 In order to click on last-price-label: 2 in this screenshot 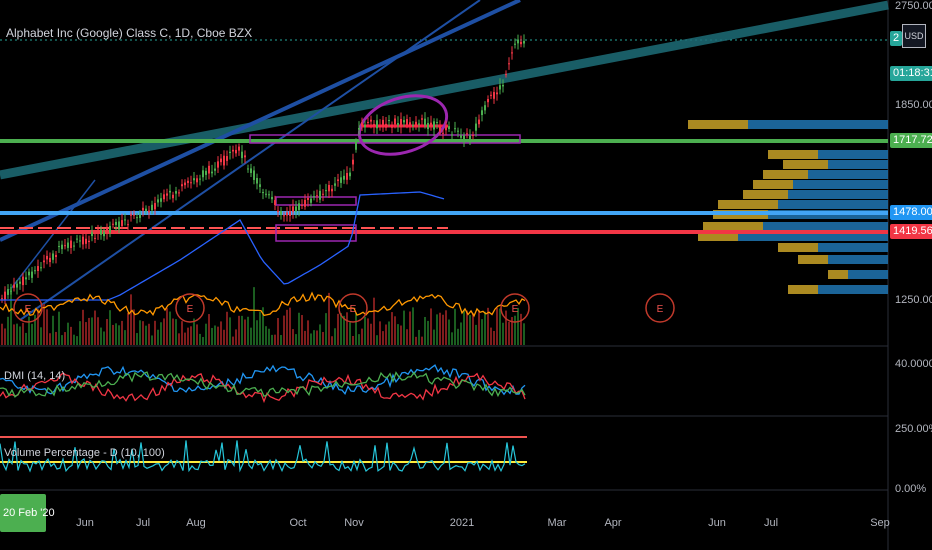, I will do `click(896, 38)`.